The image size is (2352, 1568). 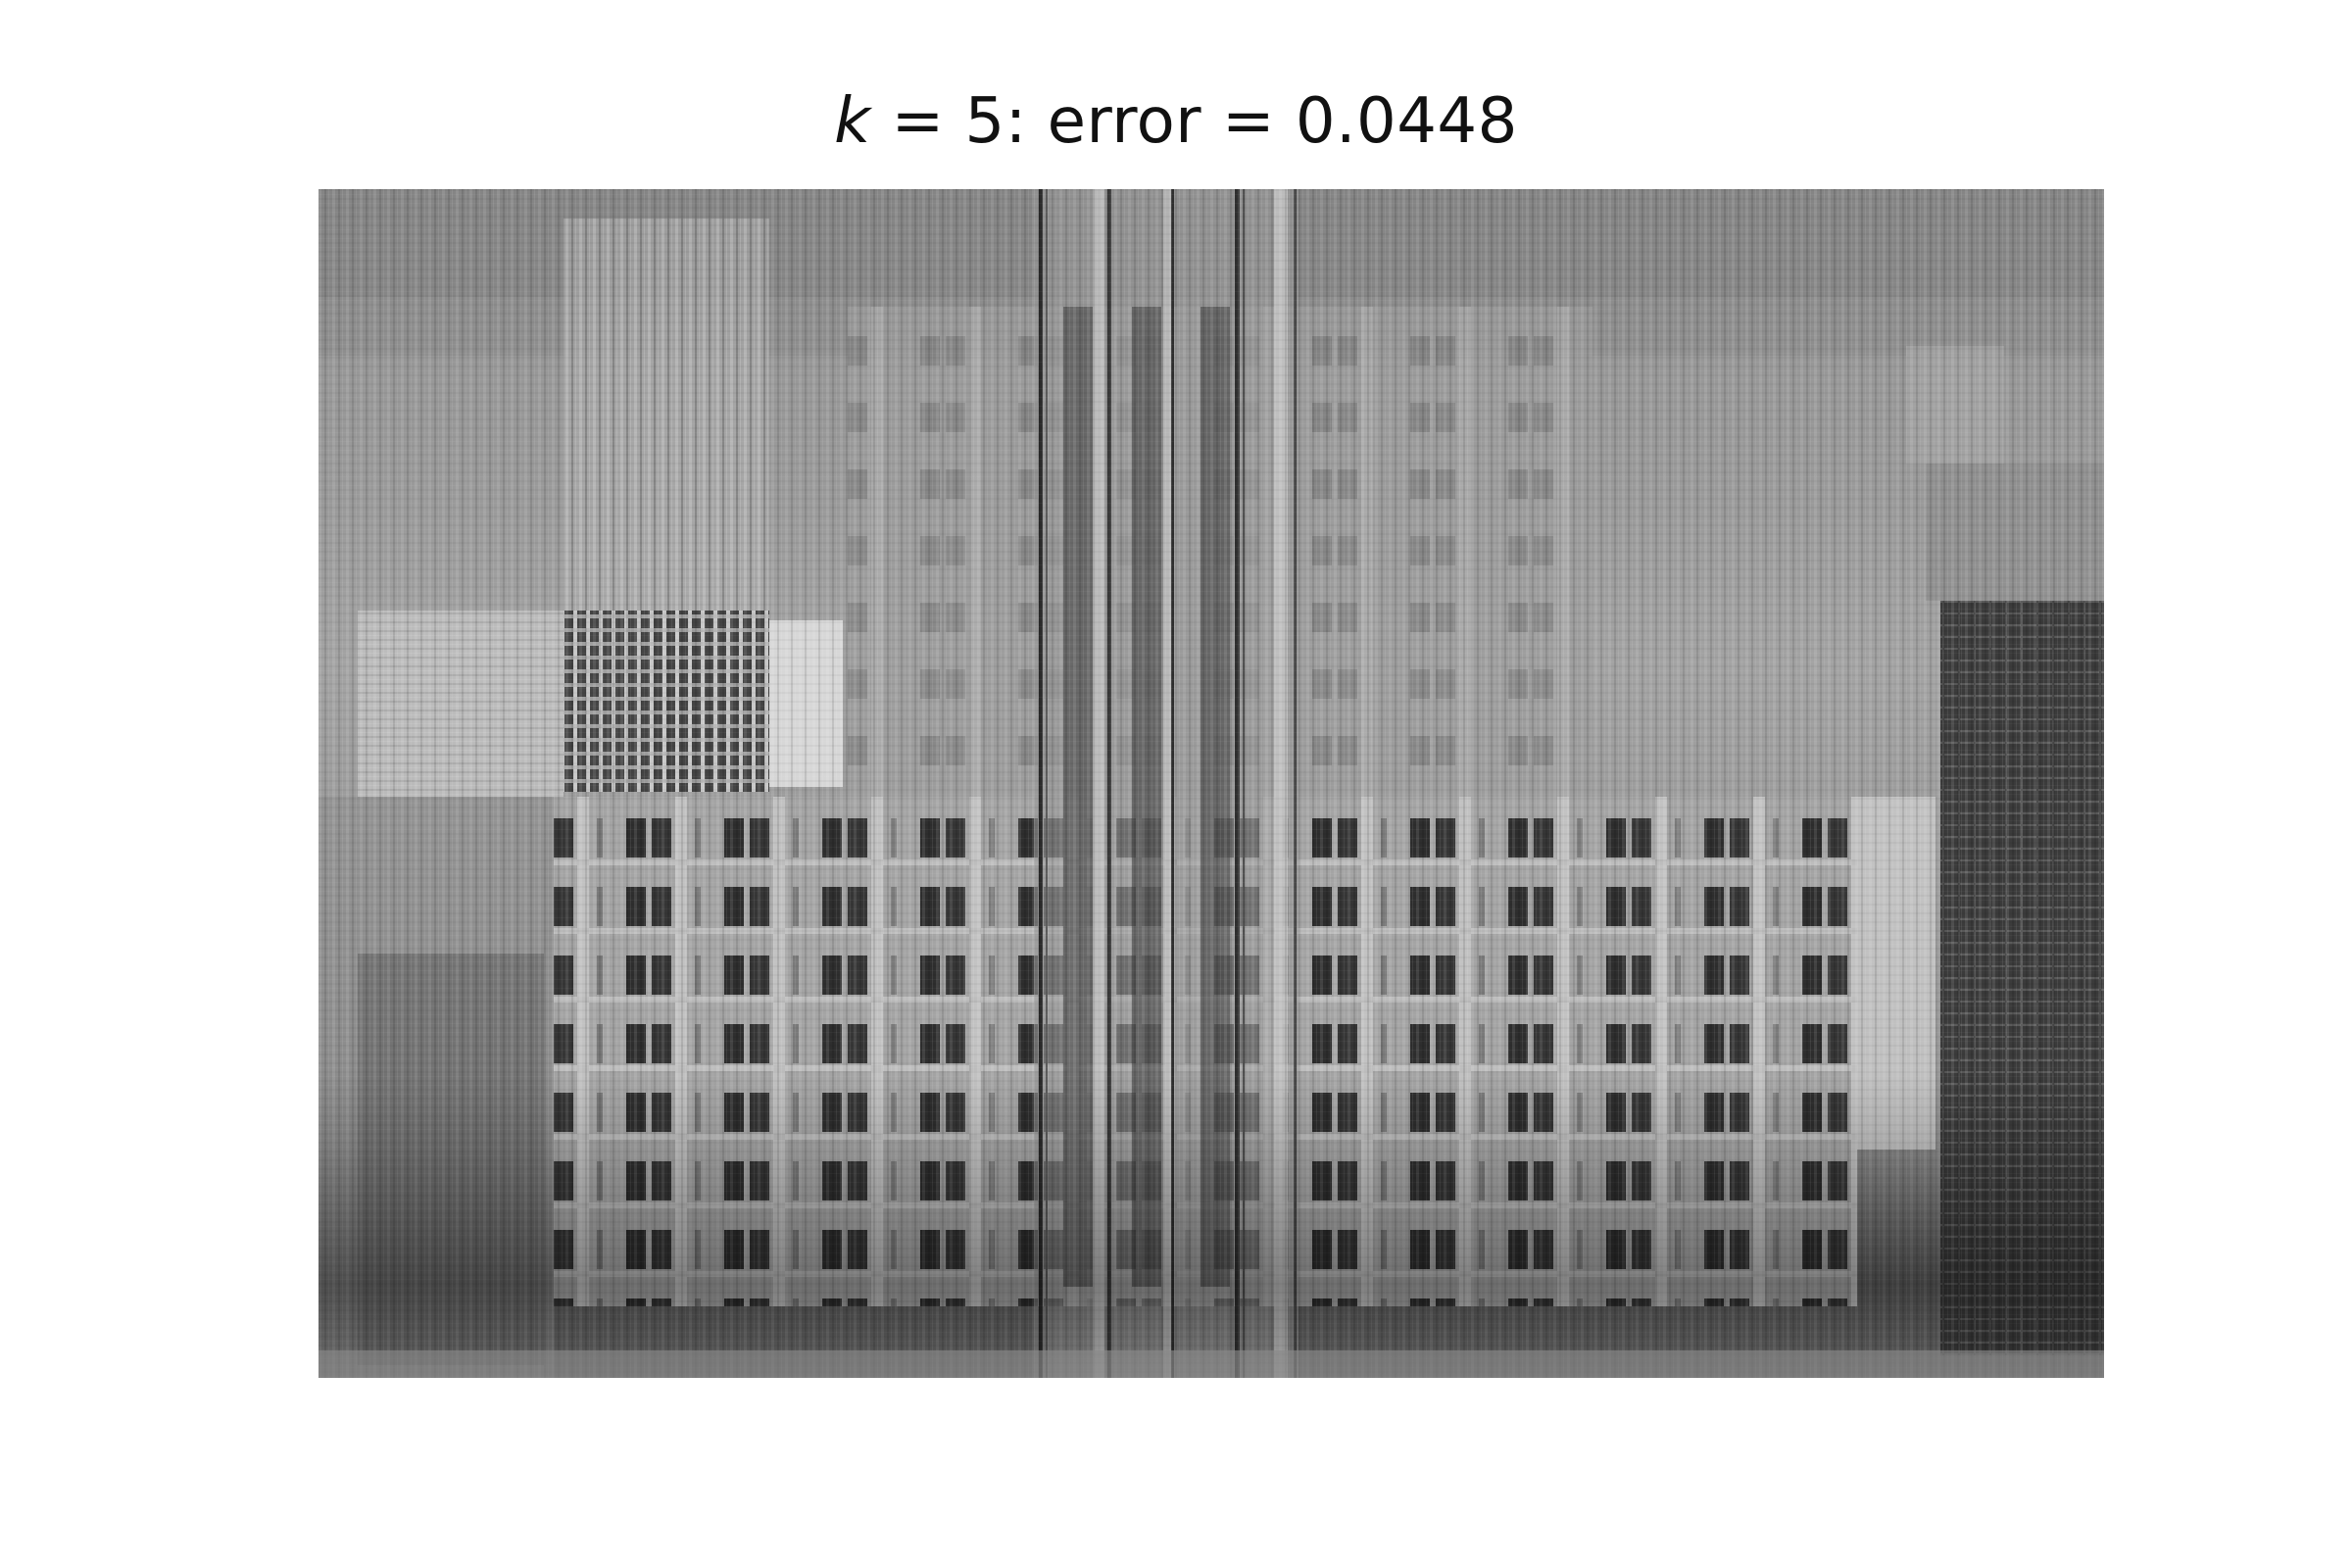 I want to click on title-text: = 5: error = 0.0448, so click(x=1194, y=121).